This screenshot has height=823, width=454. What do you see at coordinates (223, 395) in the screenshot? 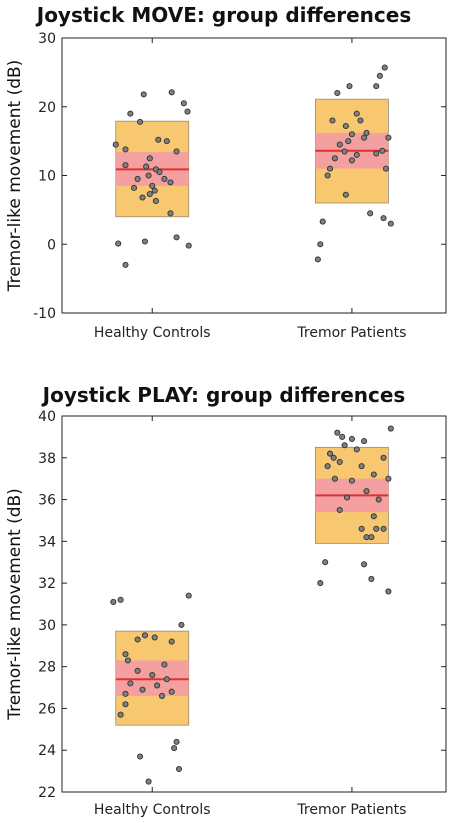
I see `chart-title: Joystick PLAY: group differences` at bounding box center [223, 395].